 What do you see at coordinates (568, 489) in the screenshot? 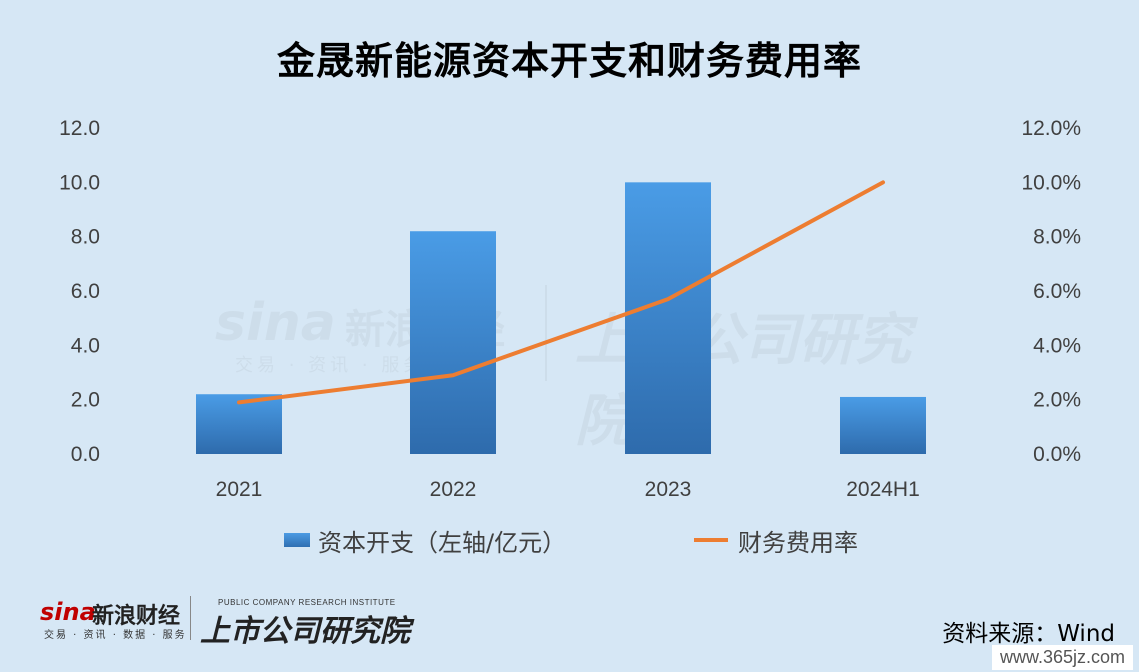
I see `category-axis: 2021 2022 2023 2024H1` at bounding box center [568, 489].